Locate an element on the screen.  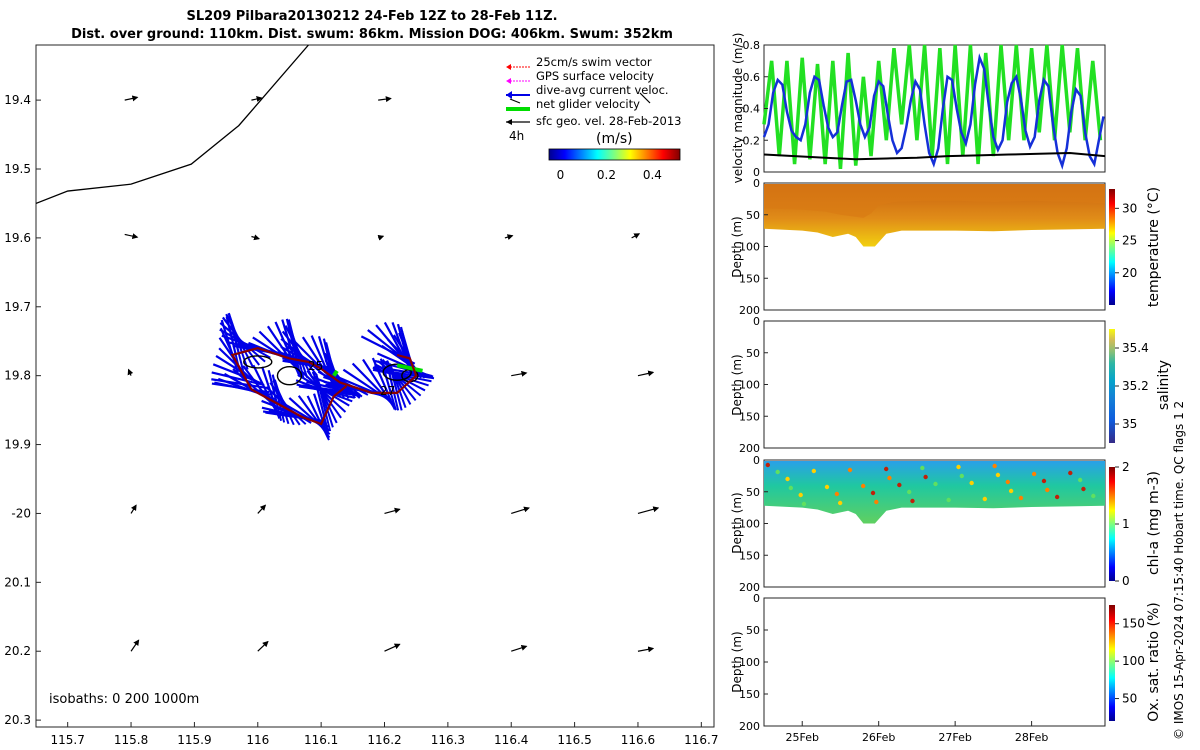
legend-gps-label: GPS surface velocity is located at coordinates (595, 76).